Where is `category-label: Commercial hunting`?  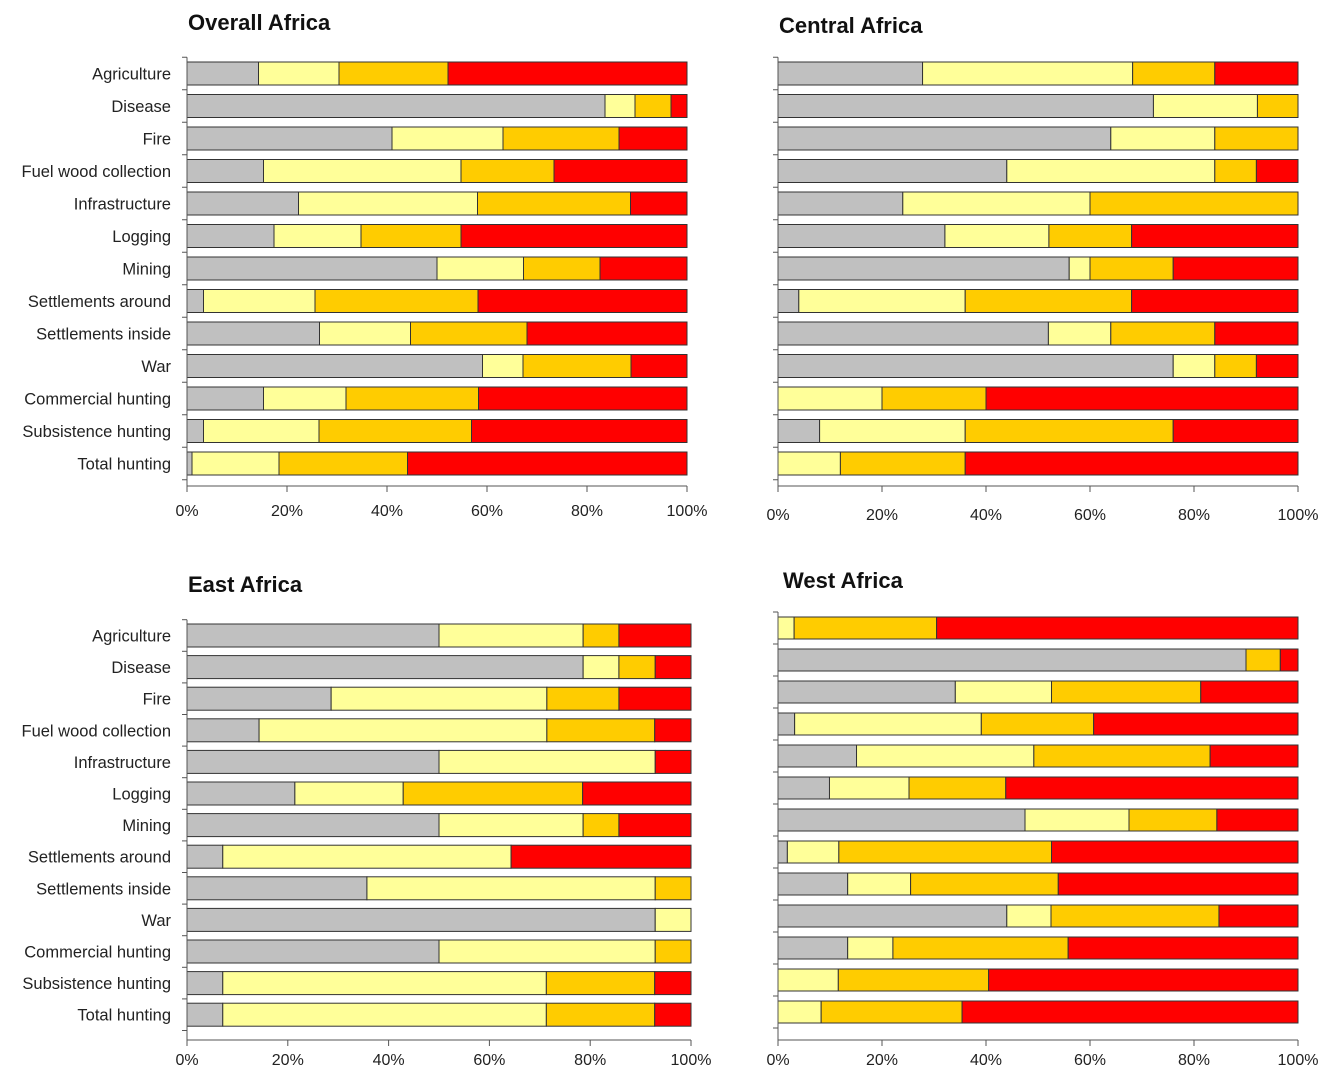 category-label: Commercial hunting is located at coordinates (97, 400).